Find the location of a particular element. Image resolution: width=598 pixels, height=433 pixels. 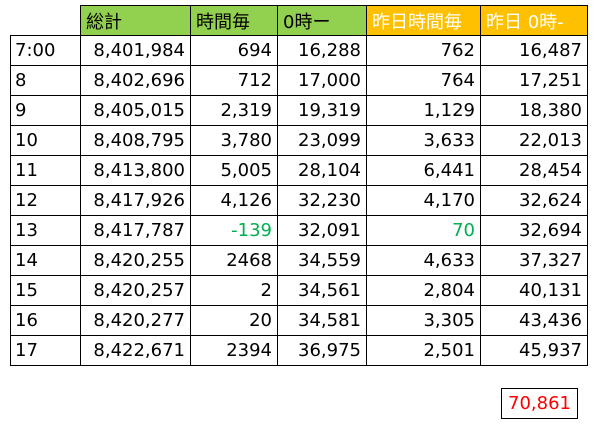

total-cell: 8,417,926 is located at coordinates (135, 200).